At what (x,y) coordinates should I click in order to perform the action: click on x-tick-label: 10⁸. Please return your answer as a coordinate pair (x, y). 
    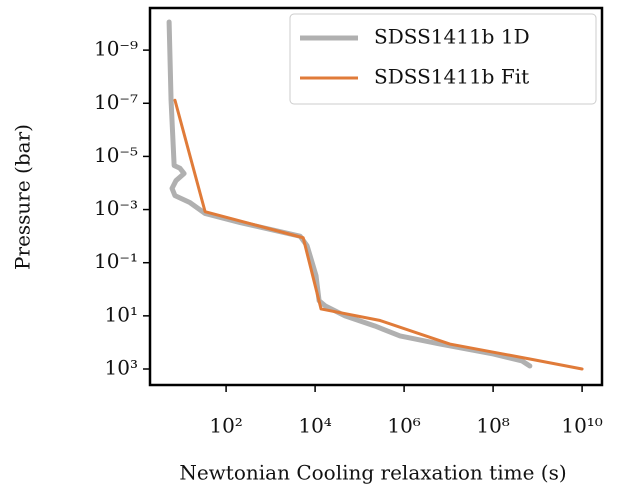
    Looking at the image, I should click on (492, 426).